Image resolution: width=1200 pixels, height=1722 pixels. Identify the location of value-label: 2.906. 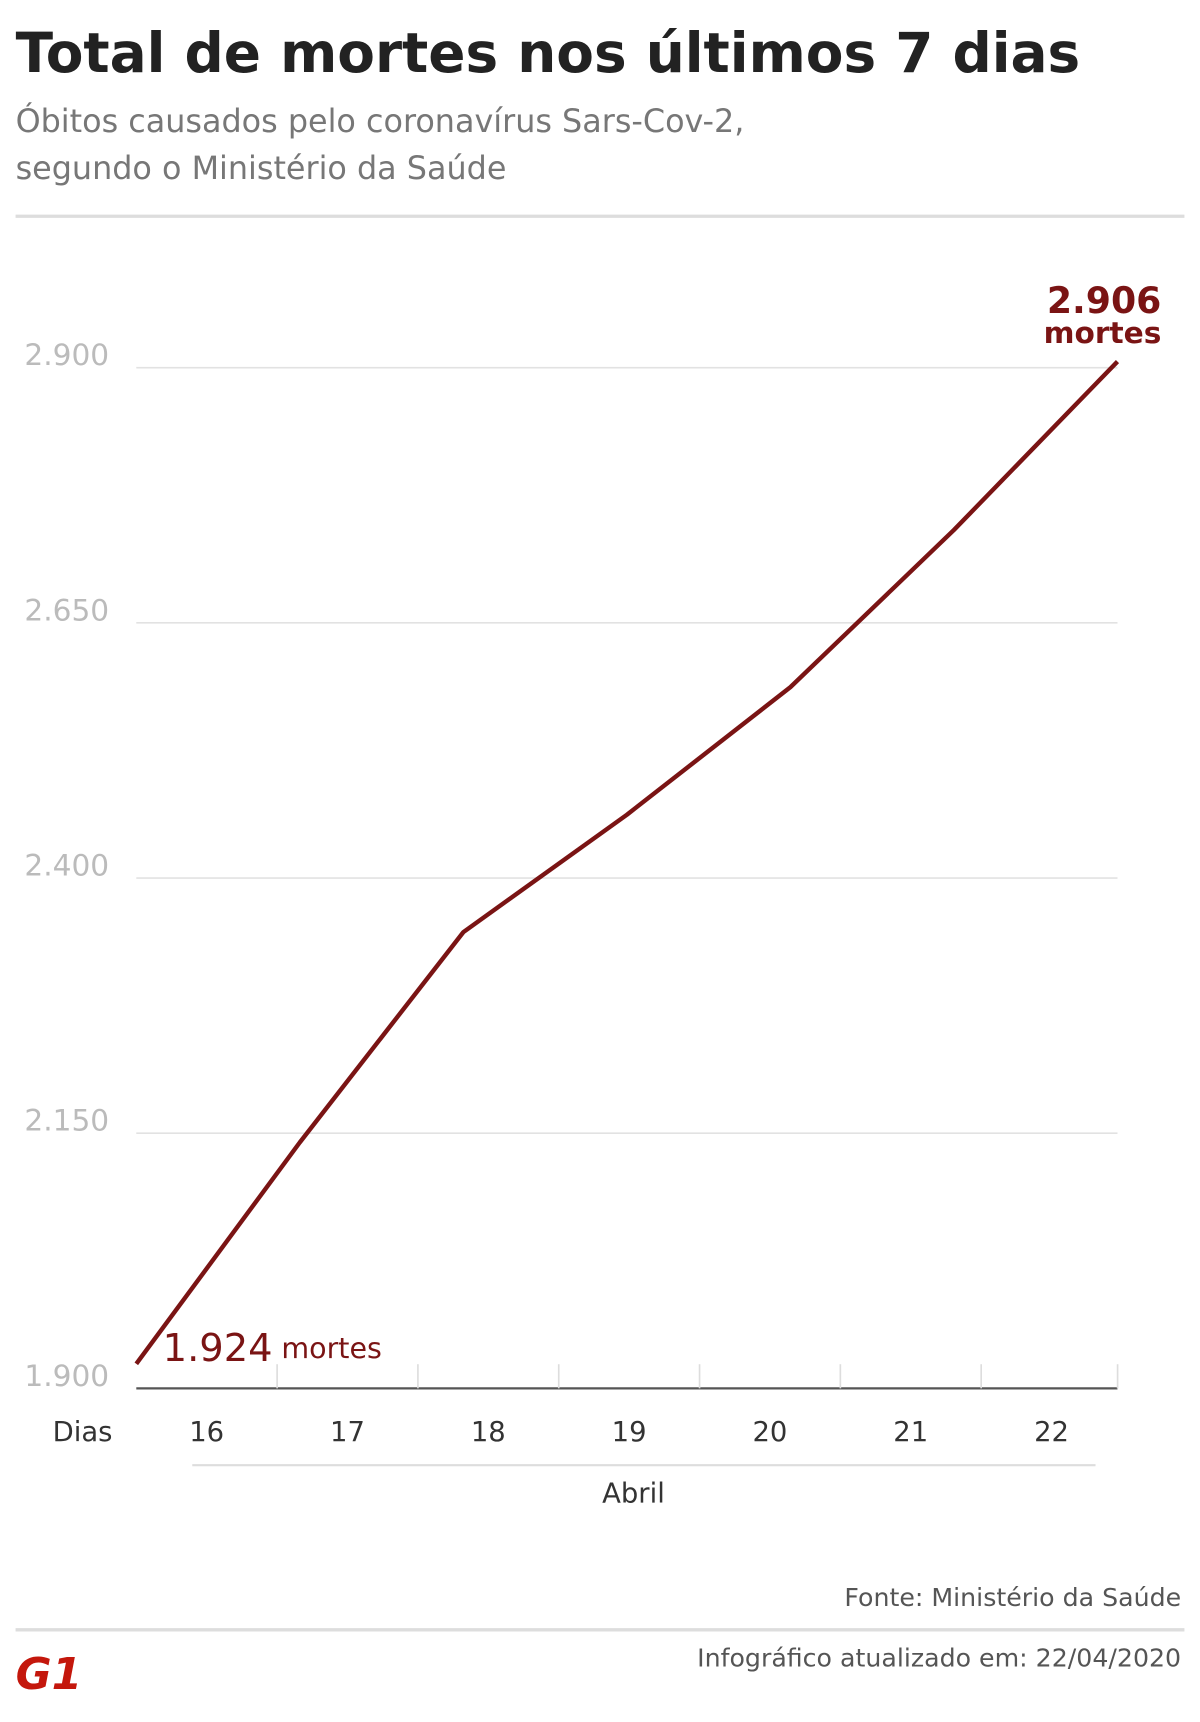
(1104, 300).